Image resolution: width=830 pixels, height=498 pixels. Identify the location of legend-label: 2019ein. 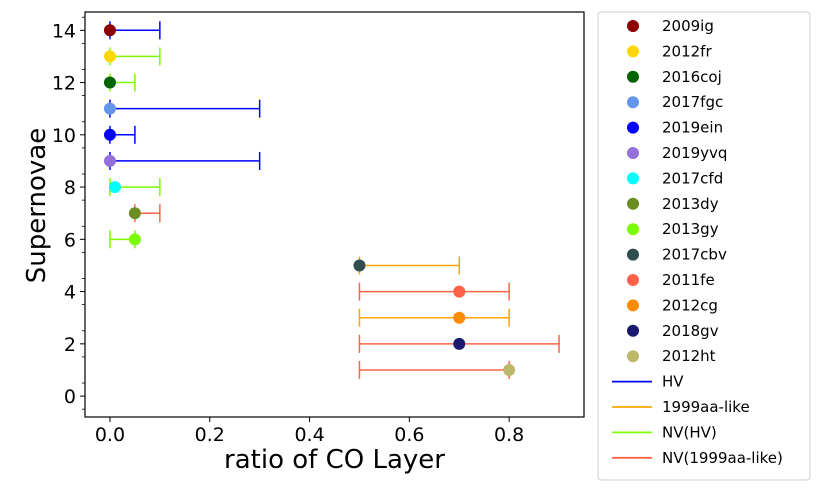
(692, 128).